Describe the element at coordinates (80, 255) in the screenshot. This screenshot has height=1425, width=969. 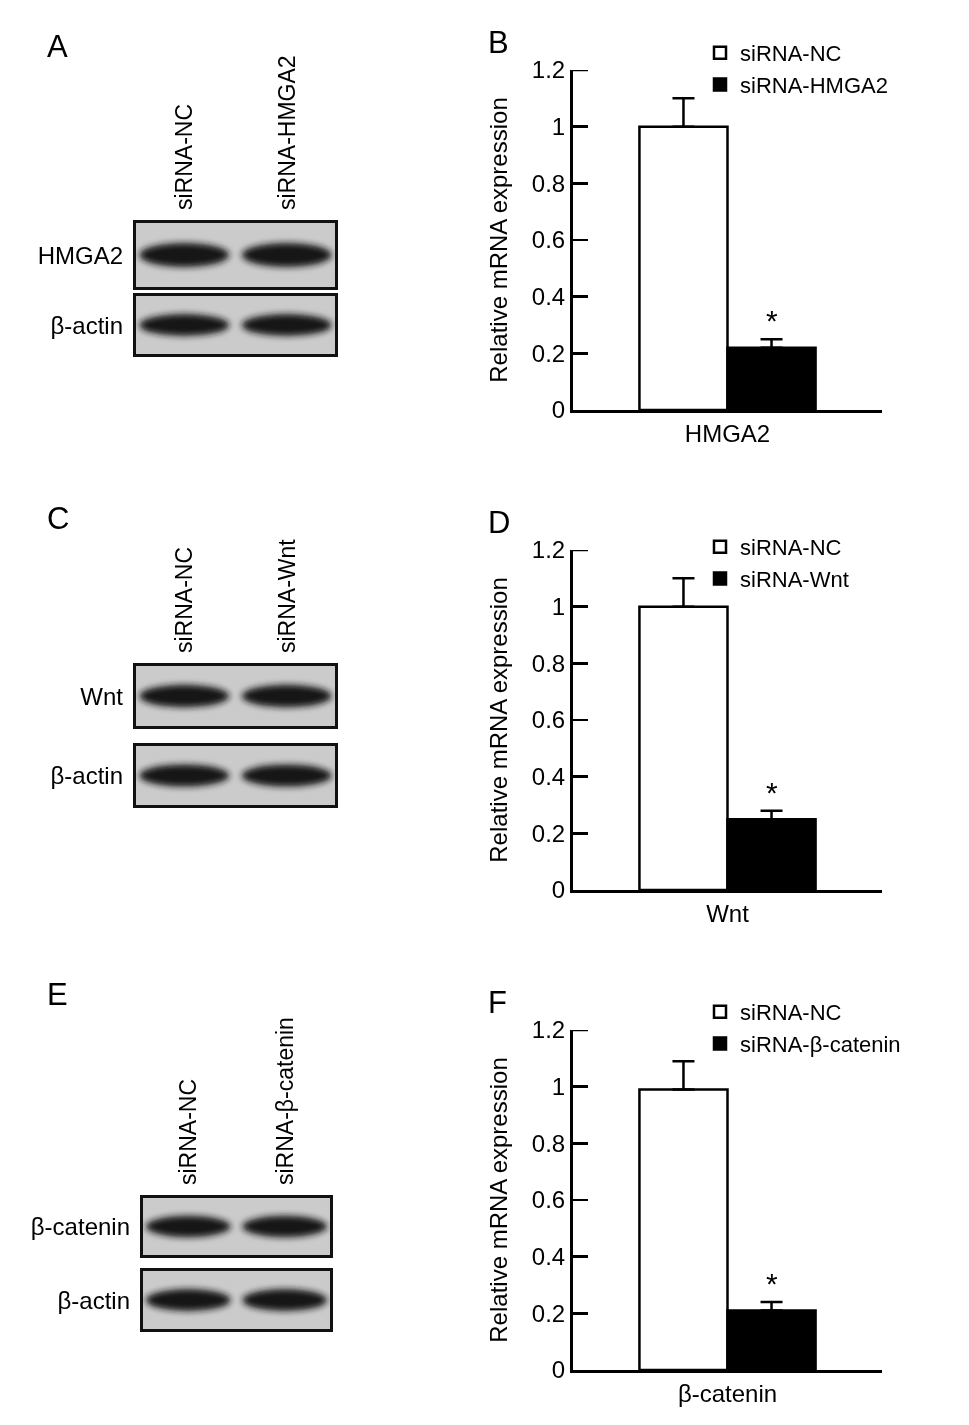
I see `category-label: HMGA2` at that location.